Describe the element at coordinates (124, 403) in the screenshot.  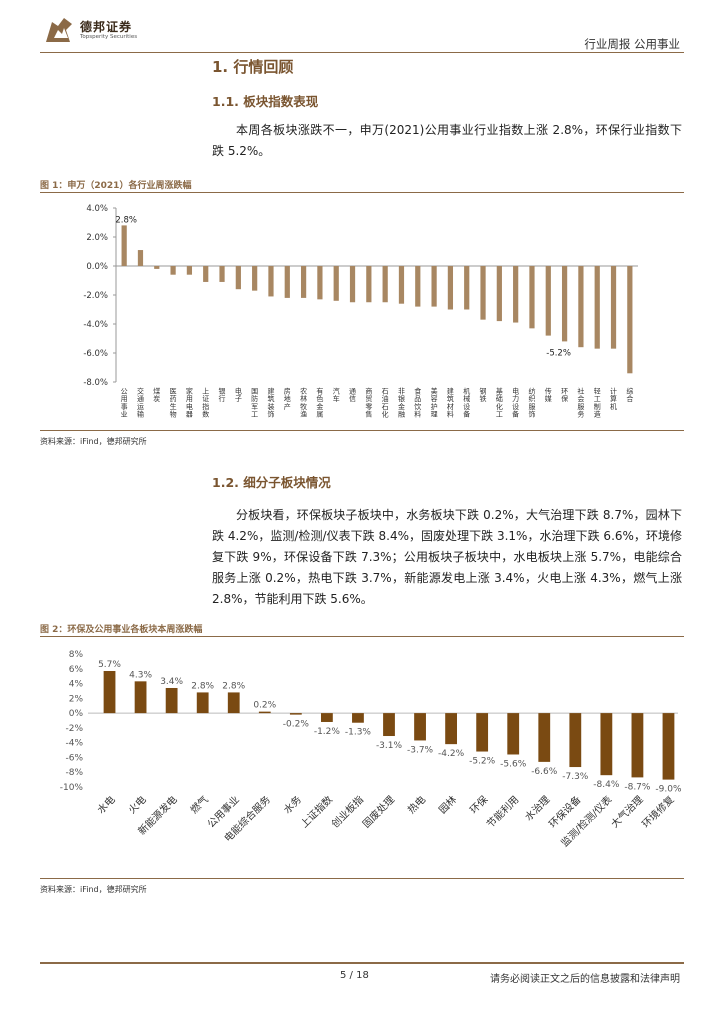
I see `x-tick-label: 公用事业` at that location.